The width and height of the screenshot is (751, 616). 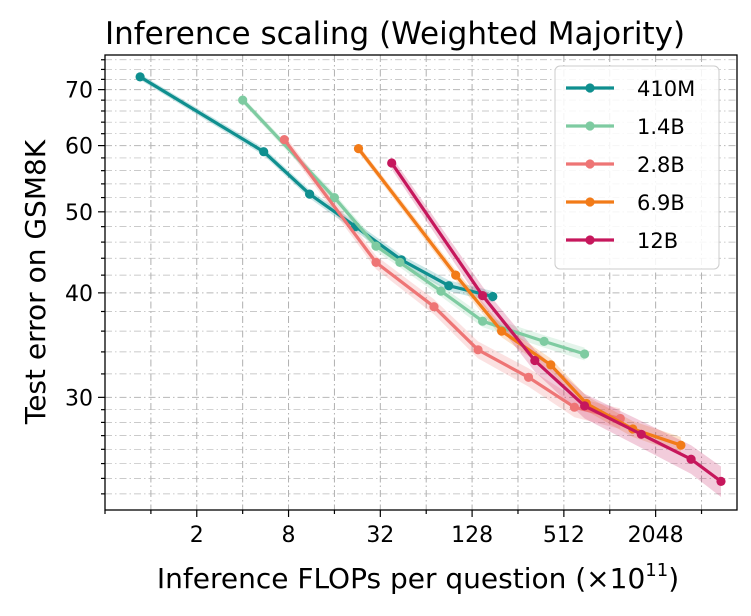 I want to click on x-axis-label-exponent: 11, so click(x=656, y=570).